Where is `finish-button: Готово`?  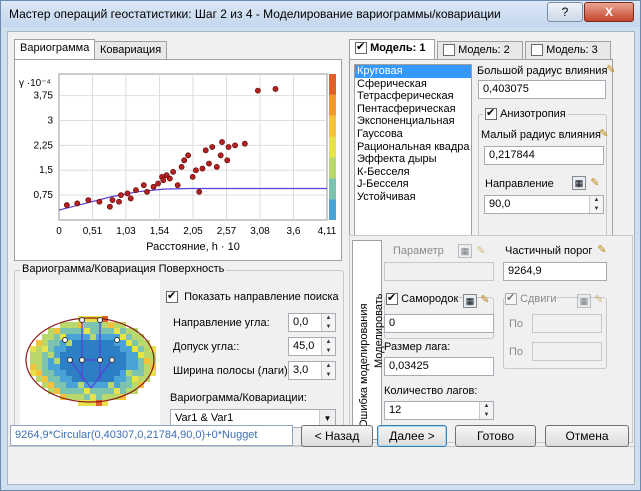 finish-button: Готово is located at coordinates (495, 436).